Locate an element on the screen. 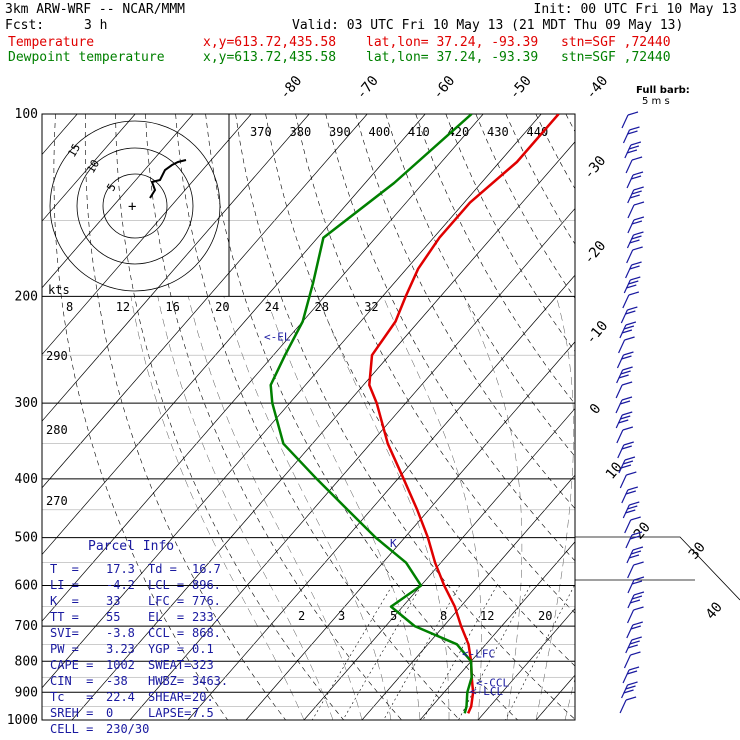 The height and width of the screenshot is (740, 740). isotherm-label-right: 30 is located at coordinates (697, 550).